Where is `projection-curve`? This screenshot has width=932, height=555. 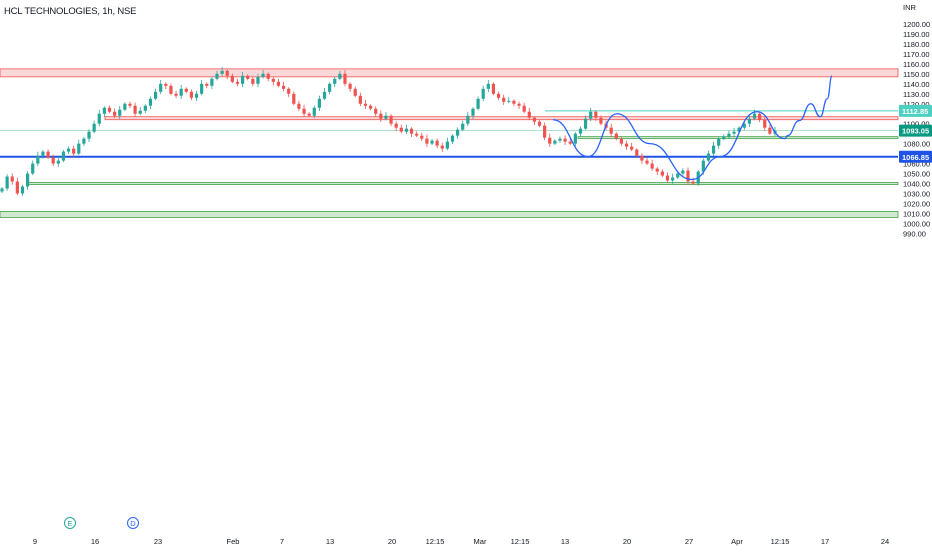
projection-curve is located at coordinates (808, 107).